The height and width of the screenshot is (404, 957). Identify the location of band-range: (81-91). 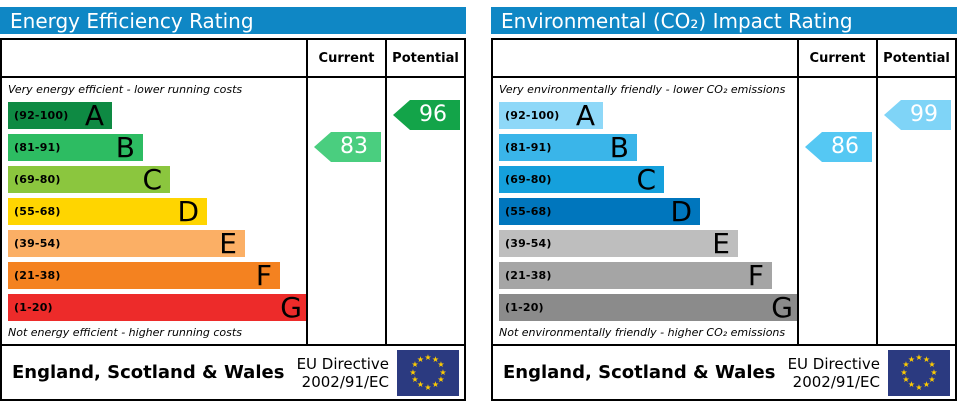
(528, 147).